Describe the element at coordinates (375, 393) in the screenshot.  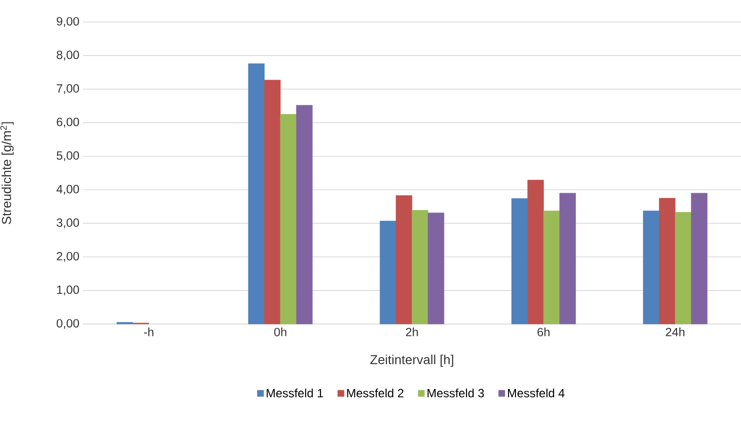
I see `legend-label: Messfeld 2` at that location.